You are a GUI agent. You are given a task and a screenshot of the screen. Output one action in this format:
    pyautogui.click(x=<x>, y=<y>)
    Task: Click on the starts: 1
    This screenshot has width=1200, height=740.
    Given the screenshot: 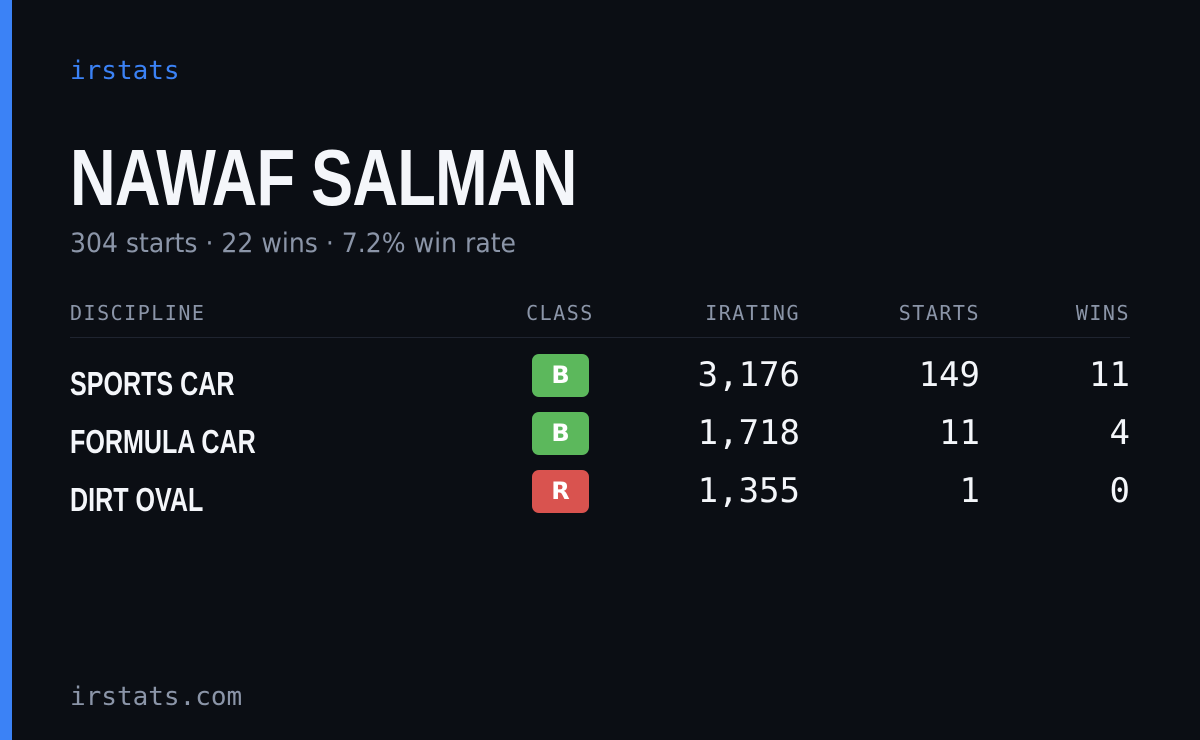 What is the action you would take?
    pyautogui.click(x=969, y=491)
    